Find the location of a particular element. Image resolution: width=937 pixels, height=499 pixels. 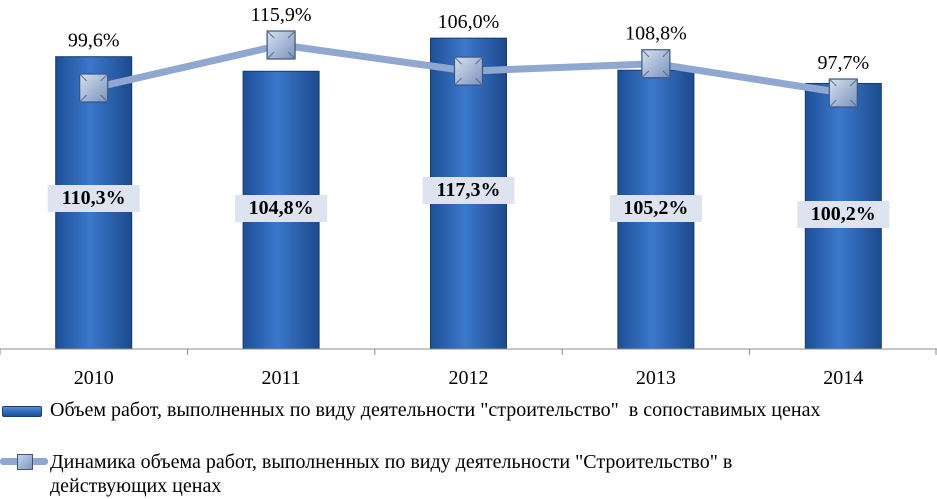

bar-data-label: 110,3% is located at coordinates (94, 198).